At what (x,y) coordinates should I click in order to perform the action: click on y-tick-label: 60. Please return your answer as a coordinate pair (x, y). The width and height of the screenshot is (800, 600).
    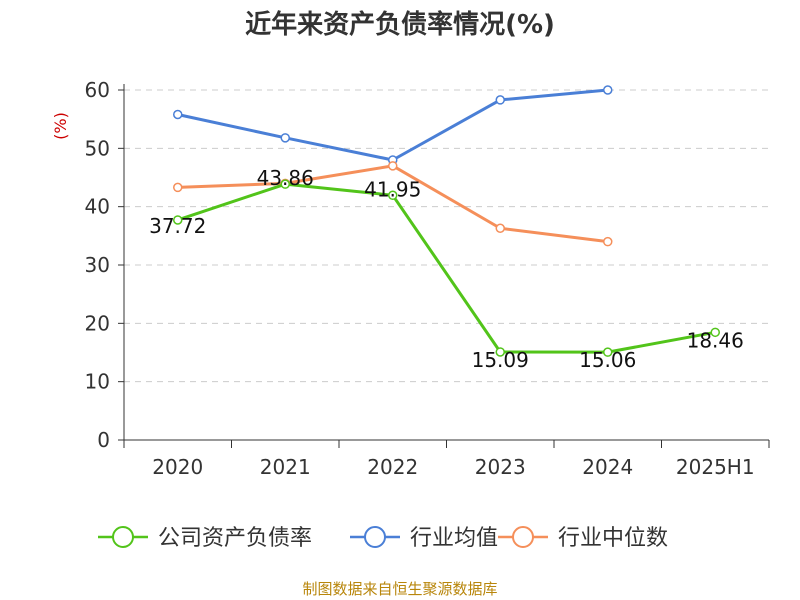
    Looking at the image, I should click on (97, 90).